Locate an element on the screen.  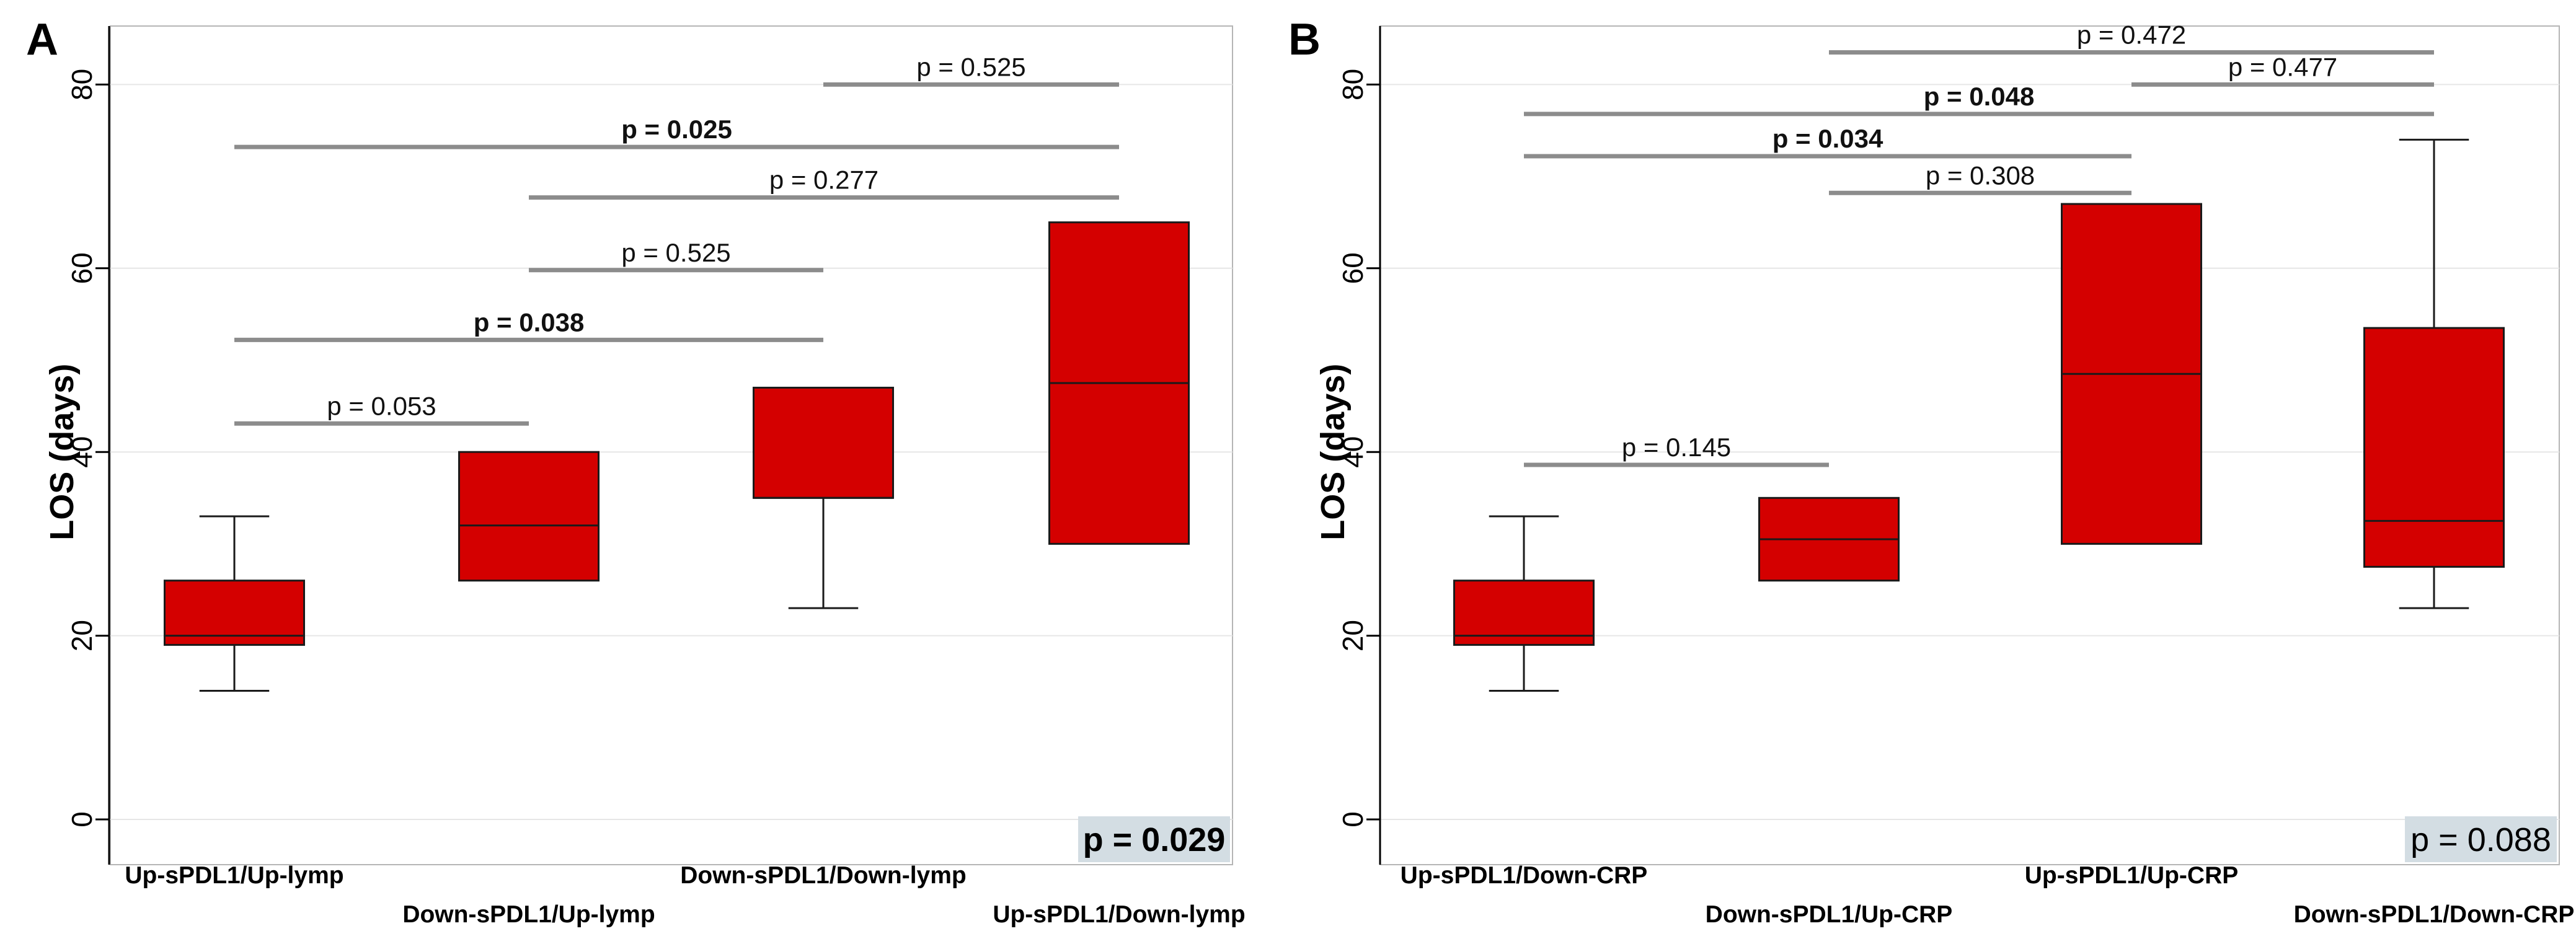
comparison-bracket: p = 0.048 is located at coordinates (1979, 100).